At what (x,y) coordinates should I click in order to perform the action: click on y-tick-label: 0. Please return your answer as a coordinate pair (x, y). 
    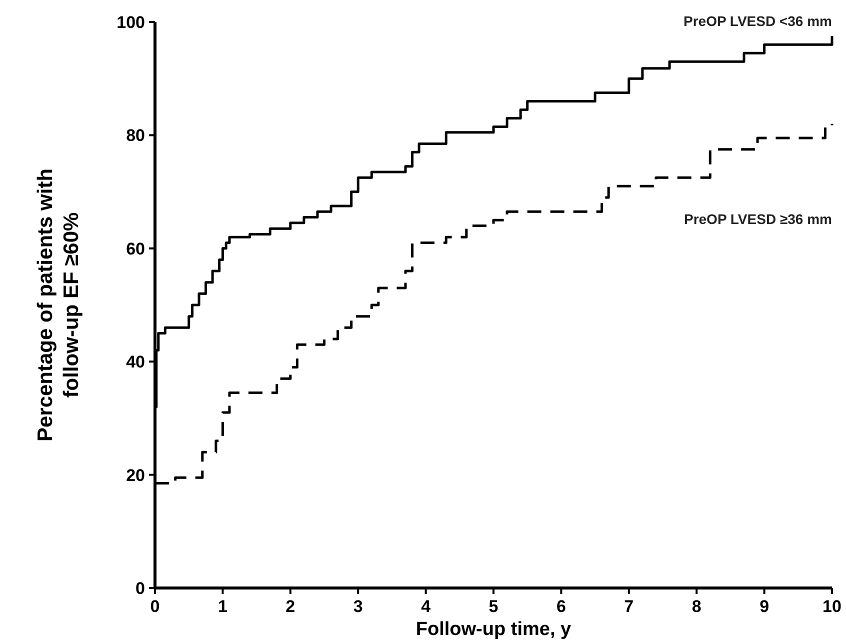
    Looking at the image, I should click on (140, 588).